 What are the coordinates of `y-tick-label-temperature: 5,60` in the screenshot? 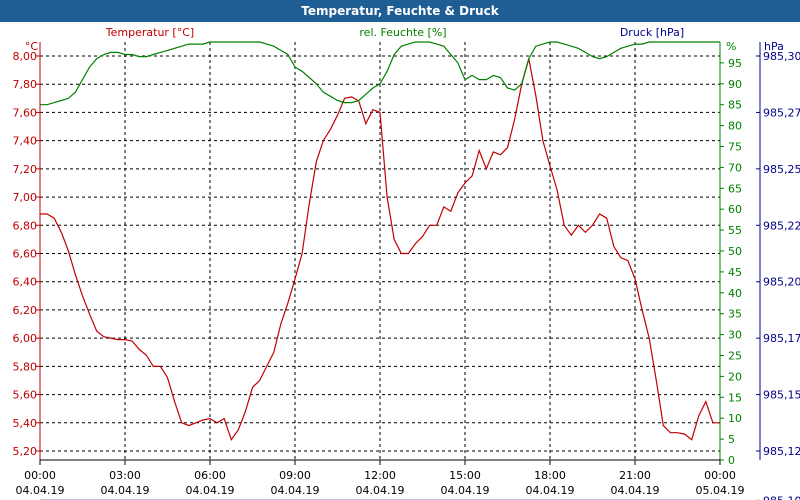 It's located at (25, 395).